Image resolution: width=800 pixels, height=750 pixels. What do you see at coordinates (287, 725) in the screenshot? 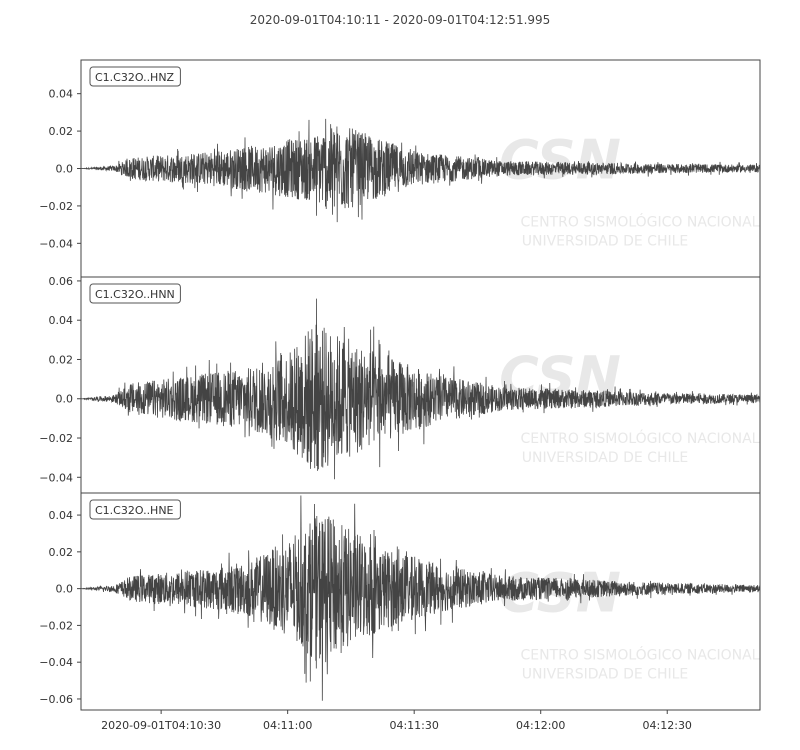
I see `x-tick-label: 04:11:00` at bounding box center [287, 725].